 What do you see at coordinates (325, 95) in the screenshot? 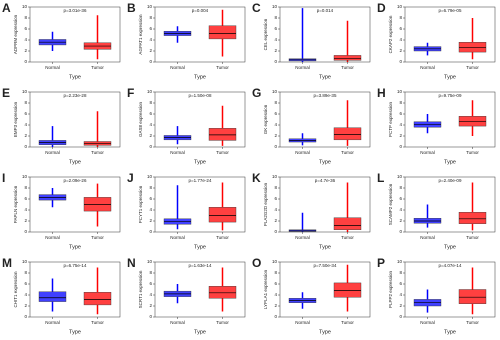
I see `p-value: p=3.89e-35` at bounding box center [325, 95].